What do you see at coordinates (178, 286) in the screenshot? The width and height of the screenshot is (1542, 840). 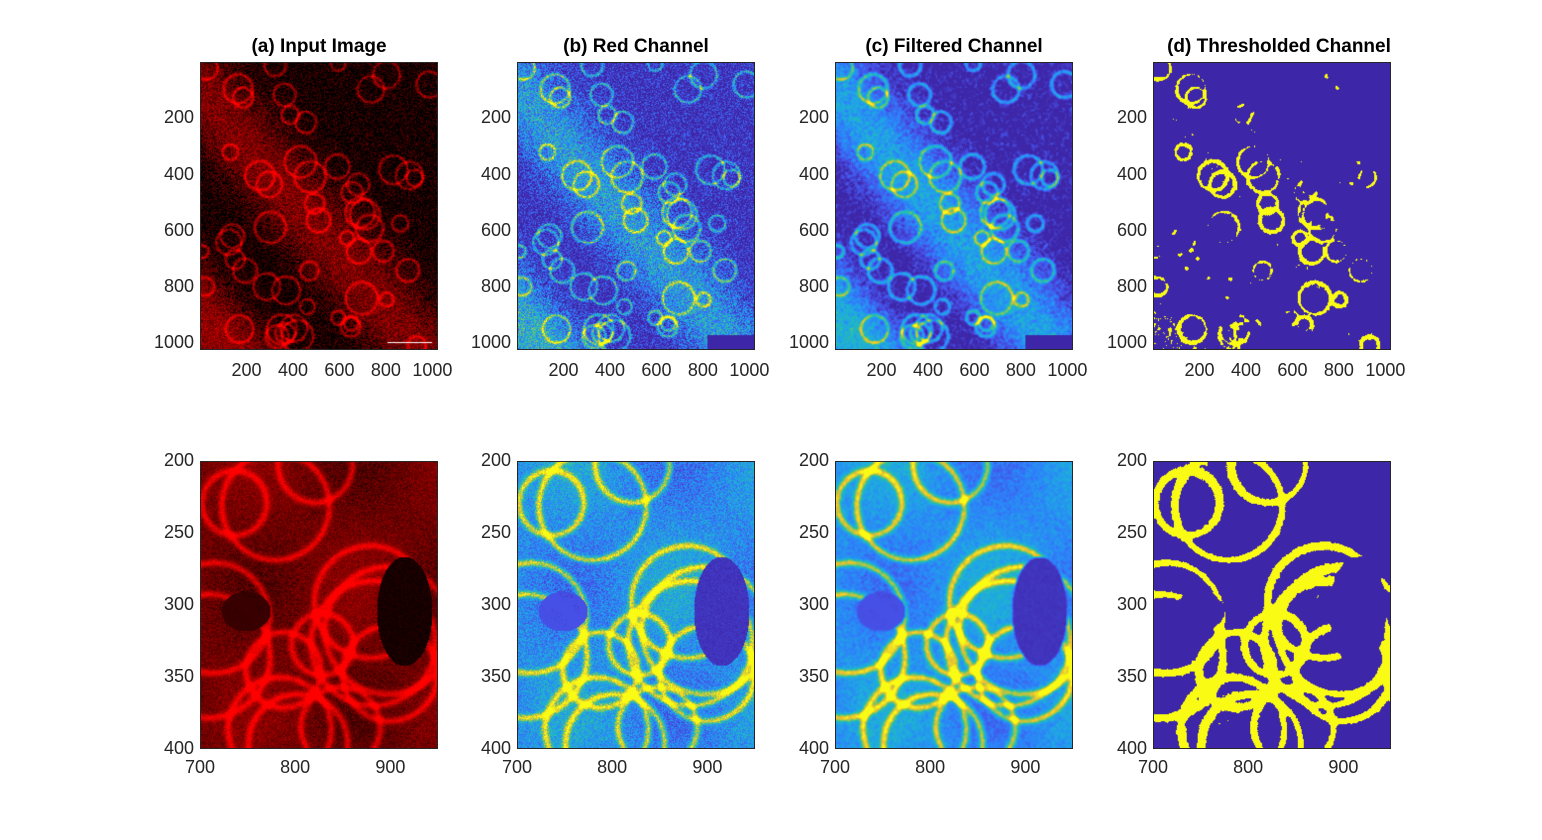 I see `y-tick-top-0-3: 800` at bounding box center [178, 286].